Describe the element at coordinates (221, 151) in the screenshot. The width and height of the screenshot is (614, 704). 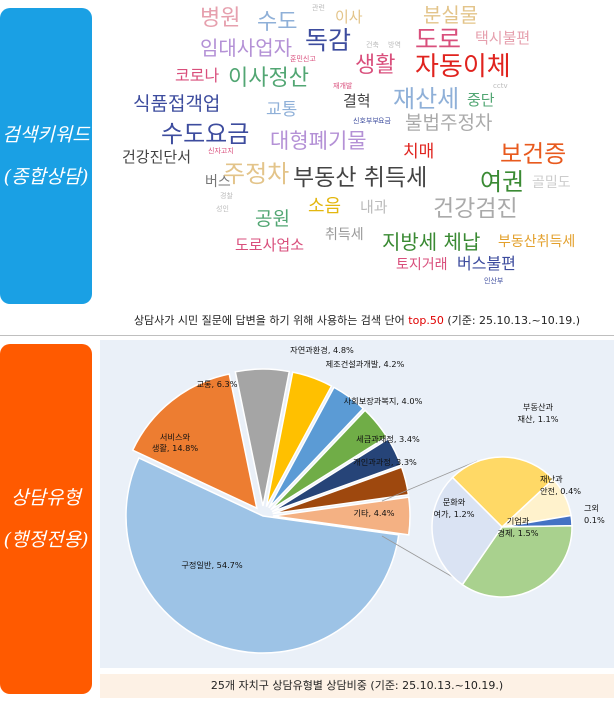
I see `cloud-word: 신자고지` at that location.